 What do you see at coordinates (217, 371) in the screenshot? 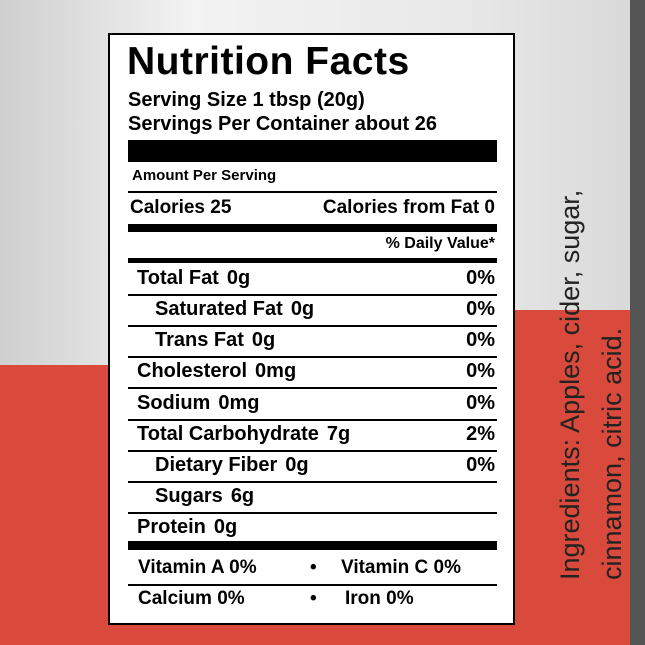
I see `nutrient-name: Cholesterol 0mg` at bounding box center [217, 371].